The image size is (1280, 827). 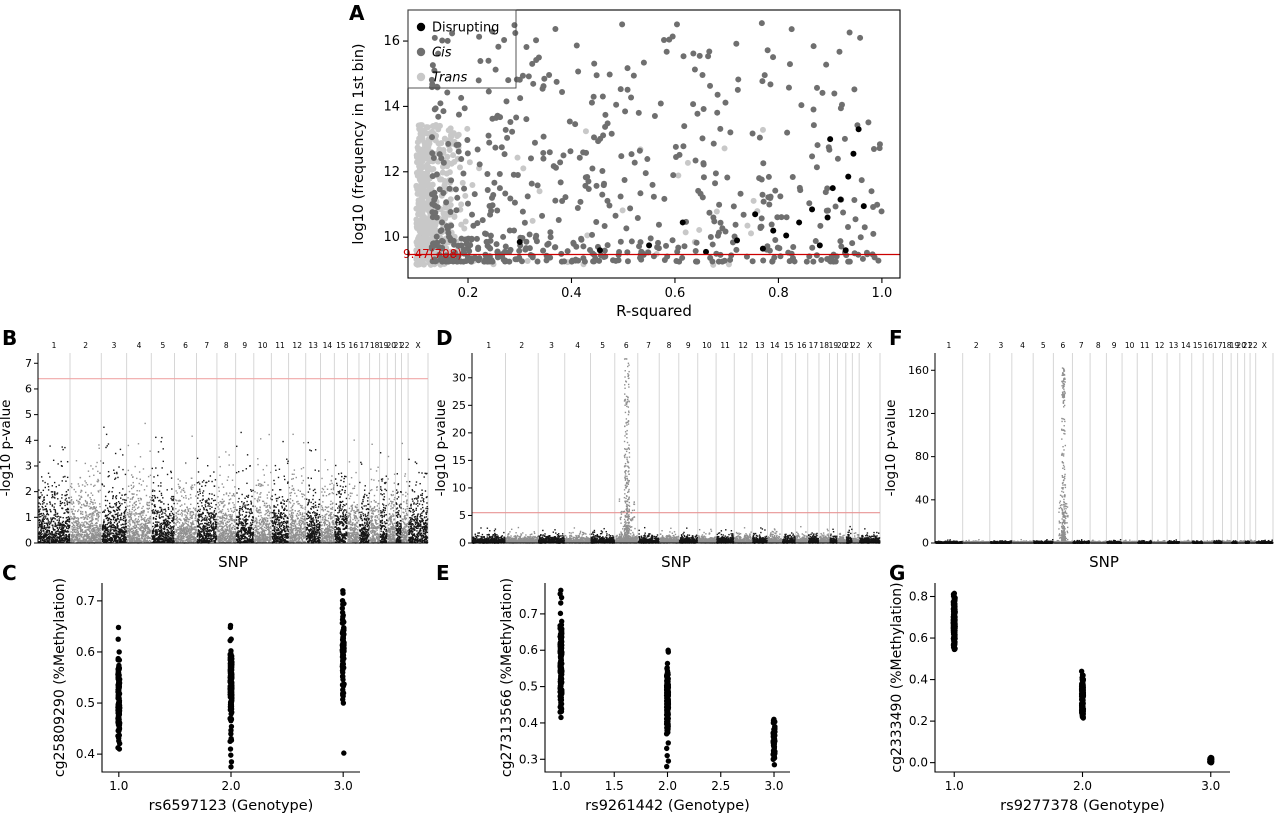 What do you see at coordinates (662, 450) in the screenshot?
I see `panel-d-manhattan-plot` at bounding box center [662, 450].